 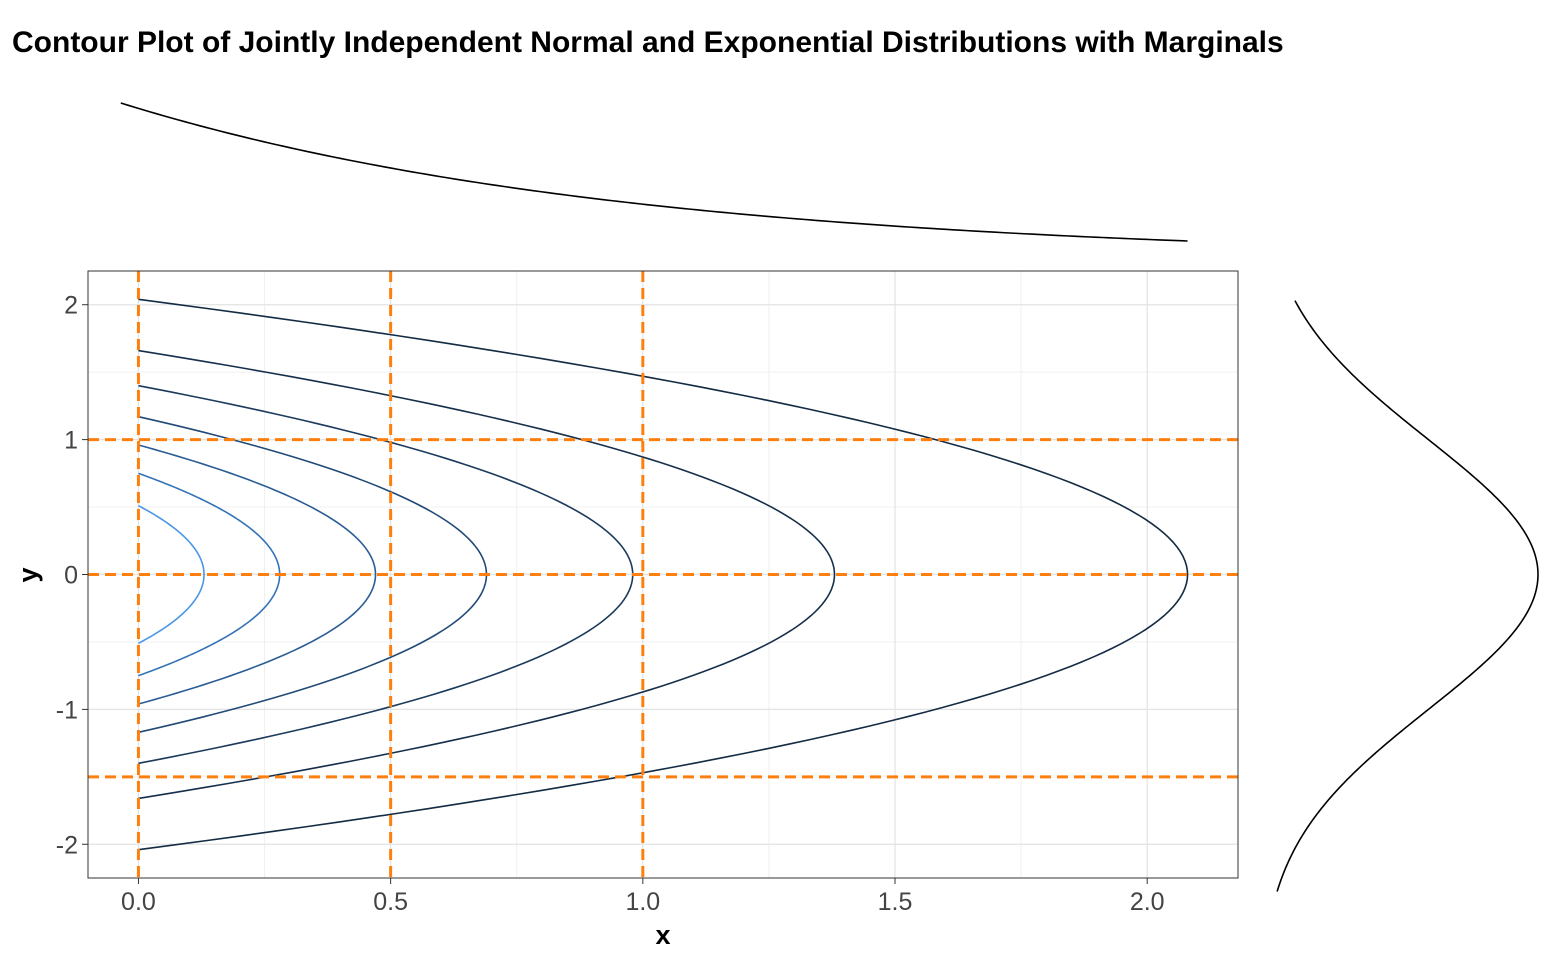 I want to click on marginal-x-density-curve, so click(x=654, y=172).